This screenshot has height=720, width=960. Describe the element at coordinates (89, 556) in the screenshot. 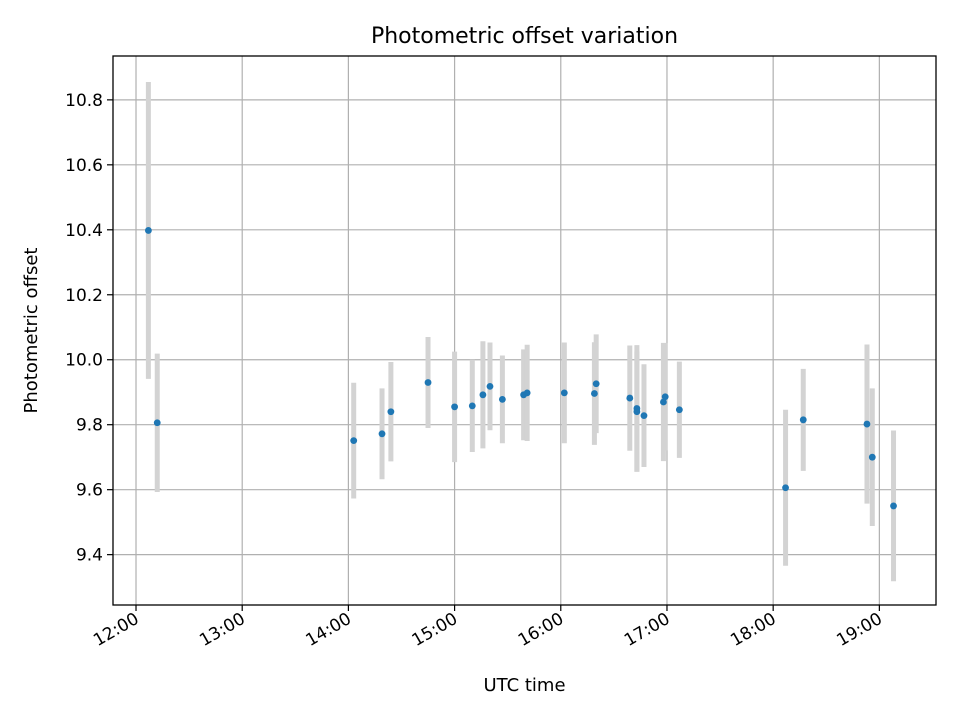

I see `y-tick-label: 9.4` at that location.